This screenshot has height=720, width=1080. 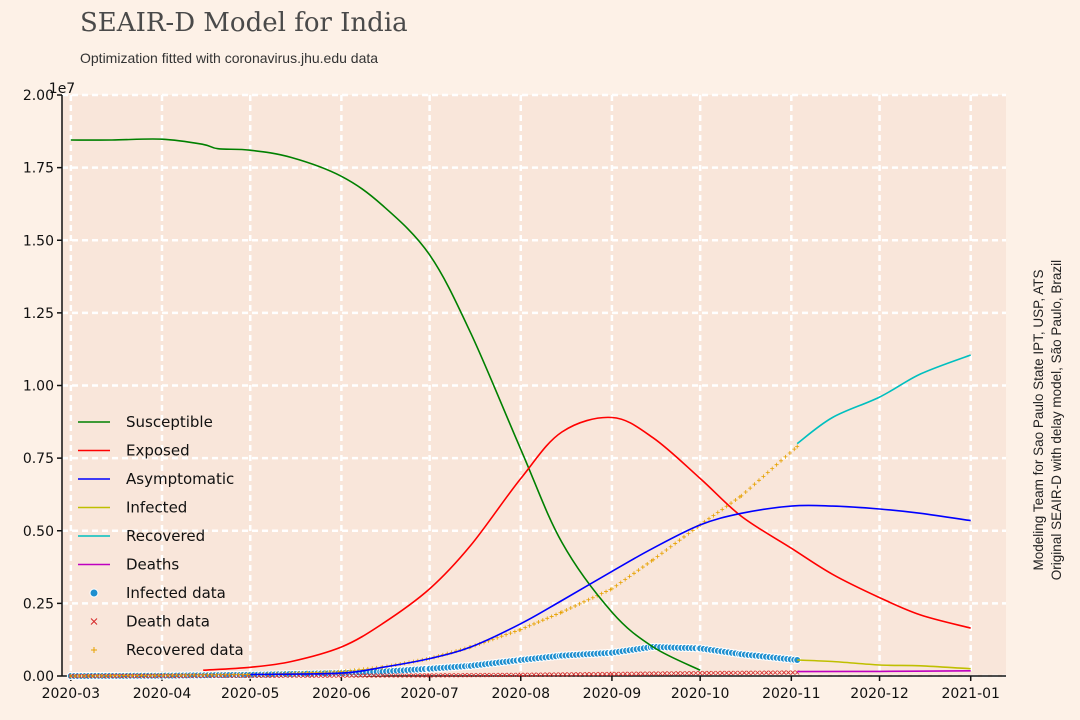 What do you see at coordinates (94, 621) in the screenshot?
I see `legend-swatch` at bounding box center [94, 621].